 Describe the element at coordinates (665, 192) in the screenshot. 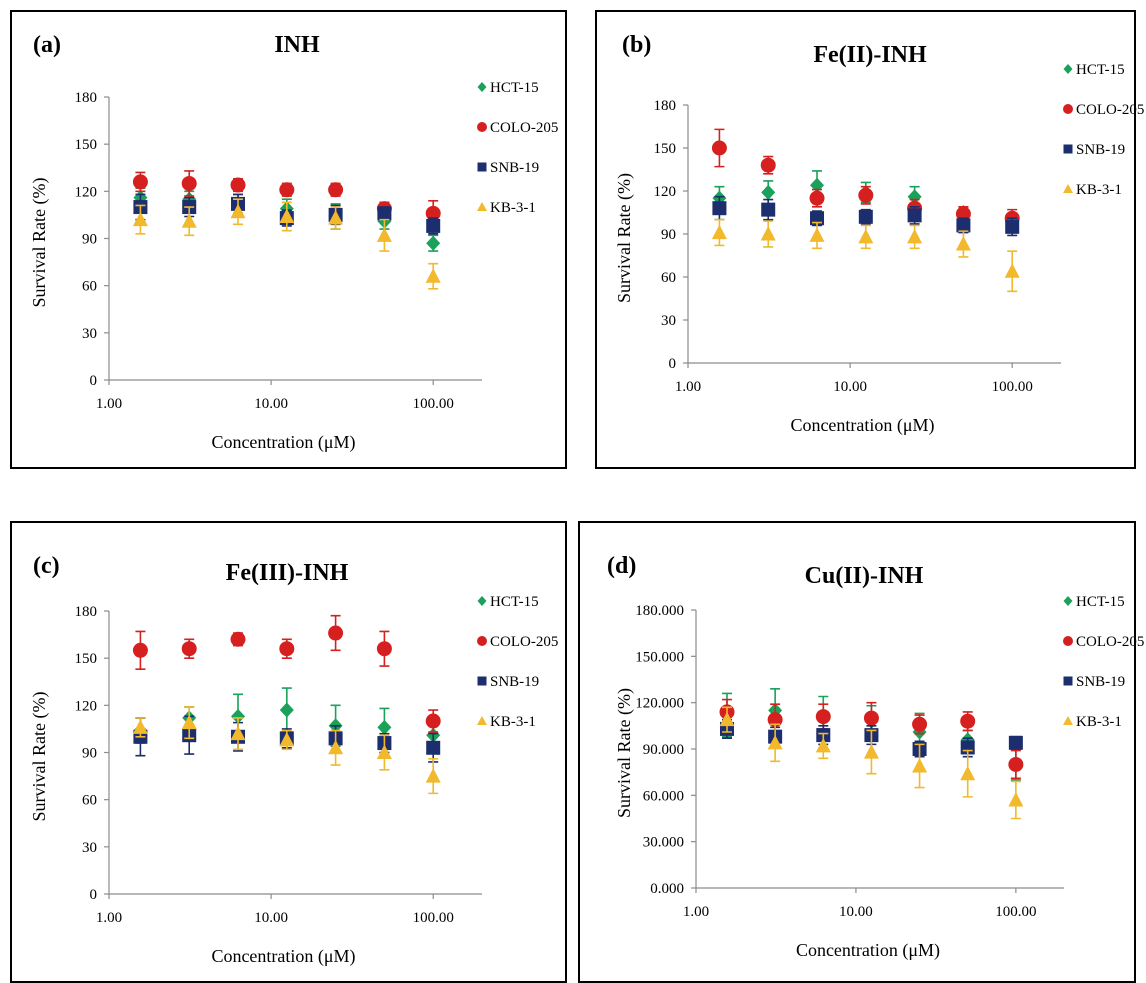

I see `y-tick-label: 120` at that location.